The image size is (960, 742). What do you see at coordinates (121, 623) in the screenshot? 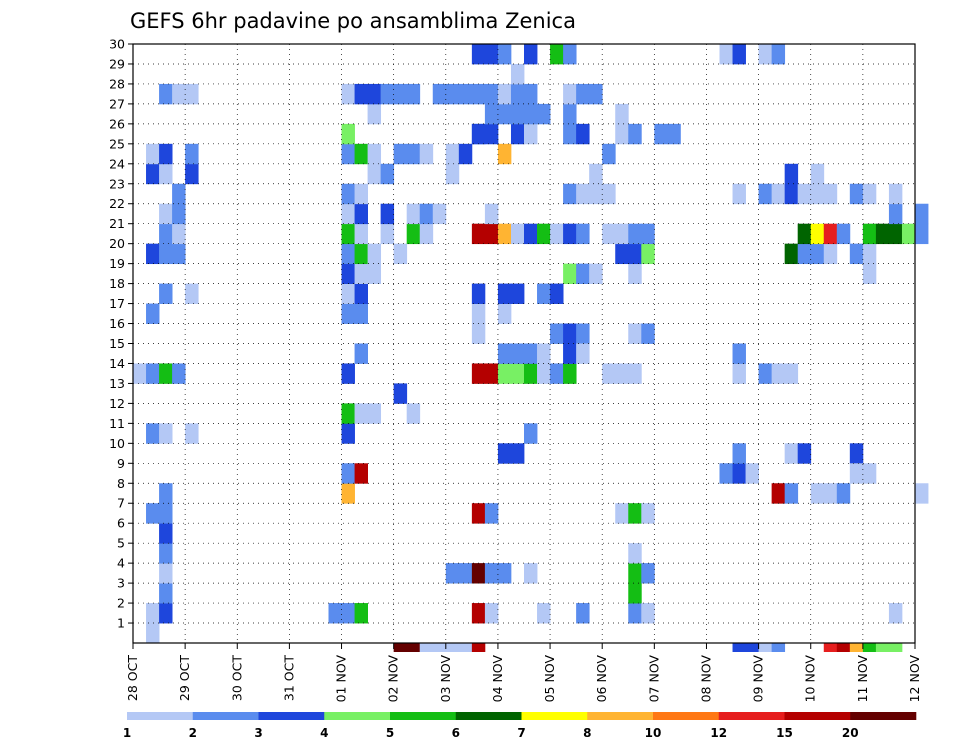
I see `y-tick-label: 1` at bounding box center [121, 623].